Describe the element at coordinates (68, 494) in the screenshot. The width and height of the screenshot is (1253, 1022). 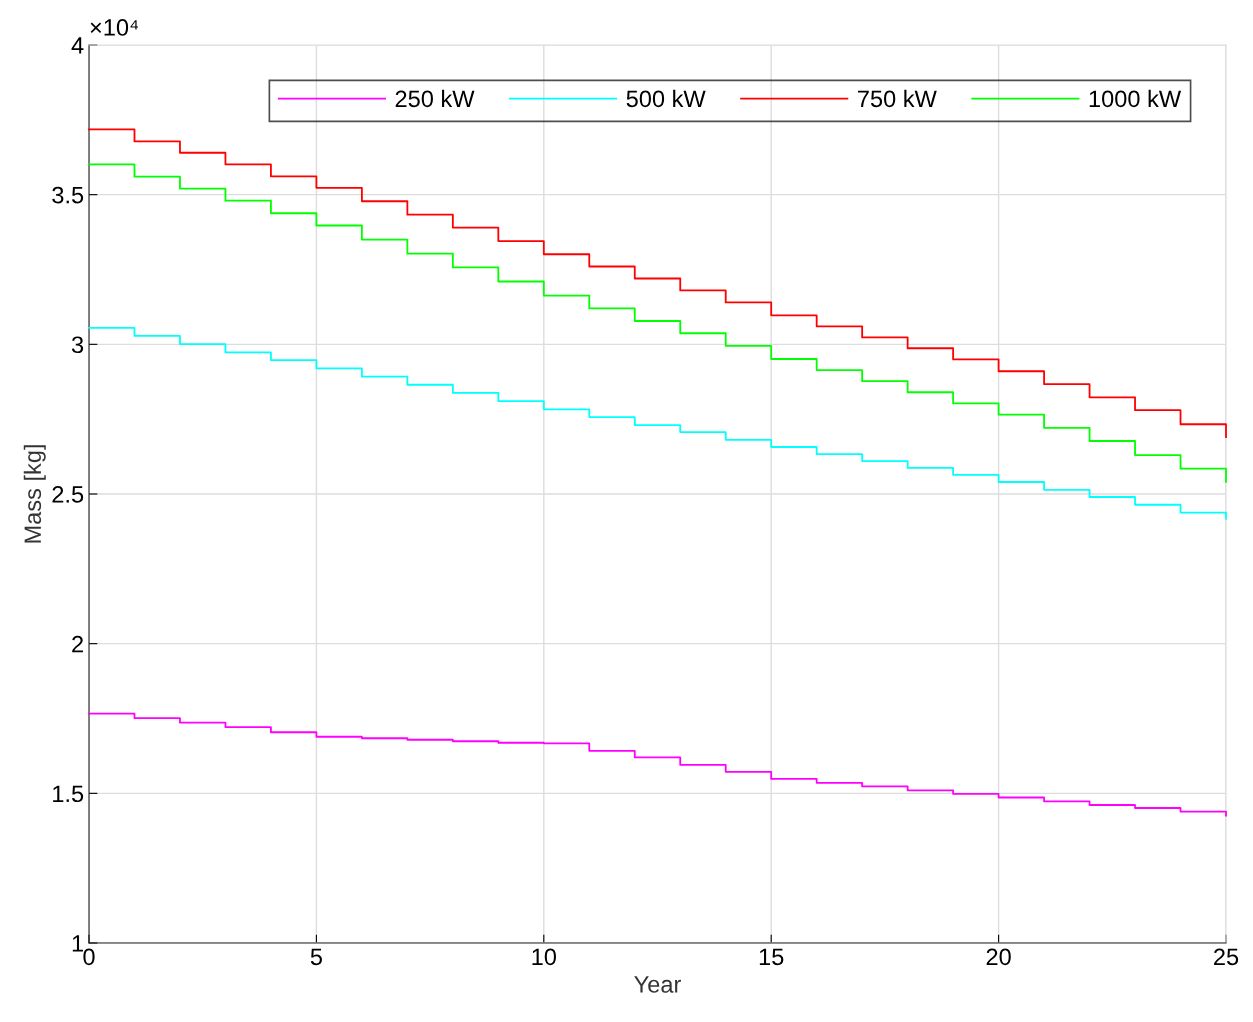
I see `y-tick-label: 2.5` at that location.